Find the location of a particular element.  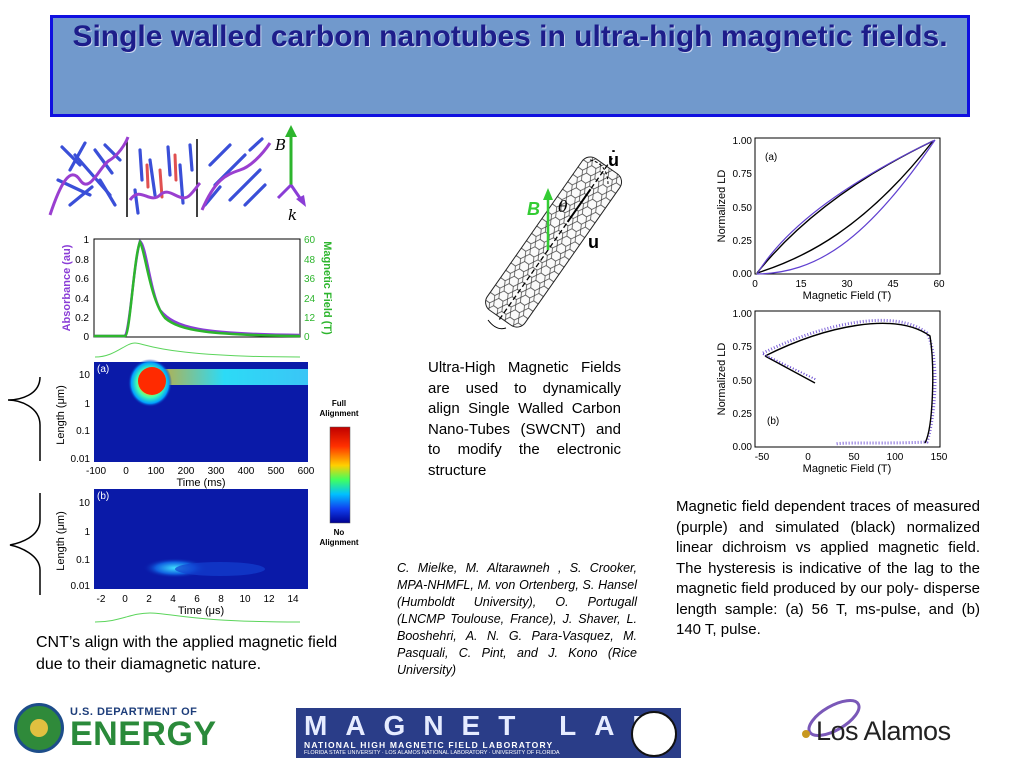

svg-text: -50 is located at coordinates (762, 457).